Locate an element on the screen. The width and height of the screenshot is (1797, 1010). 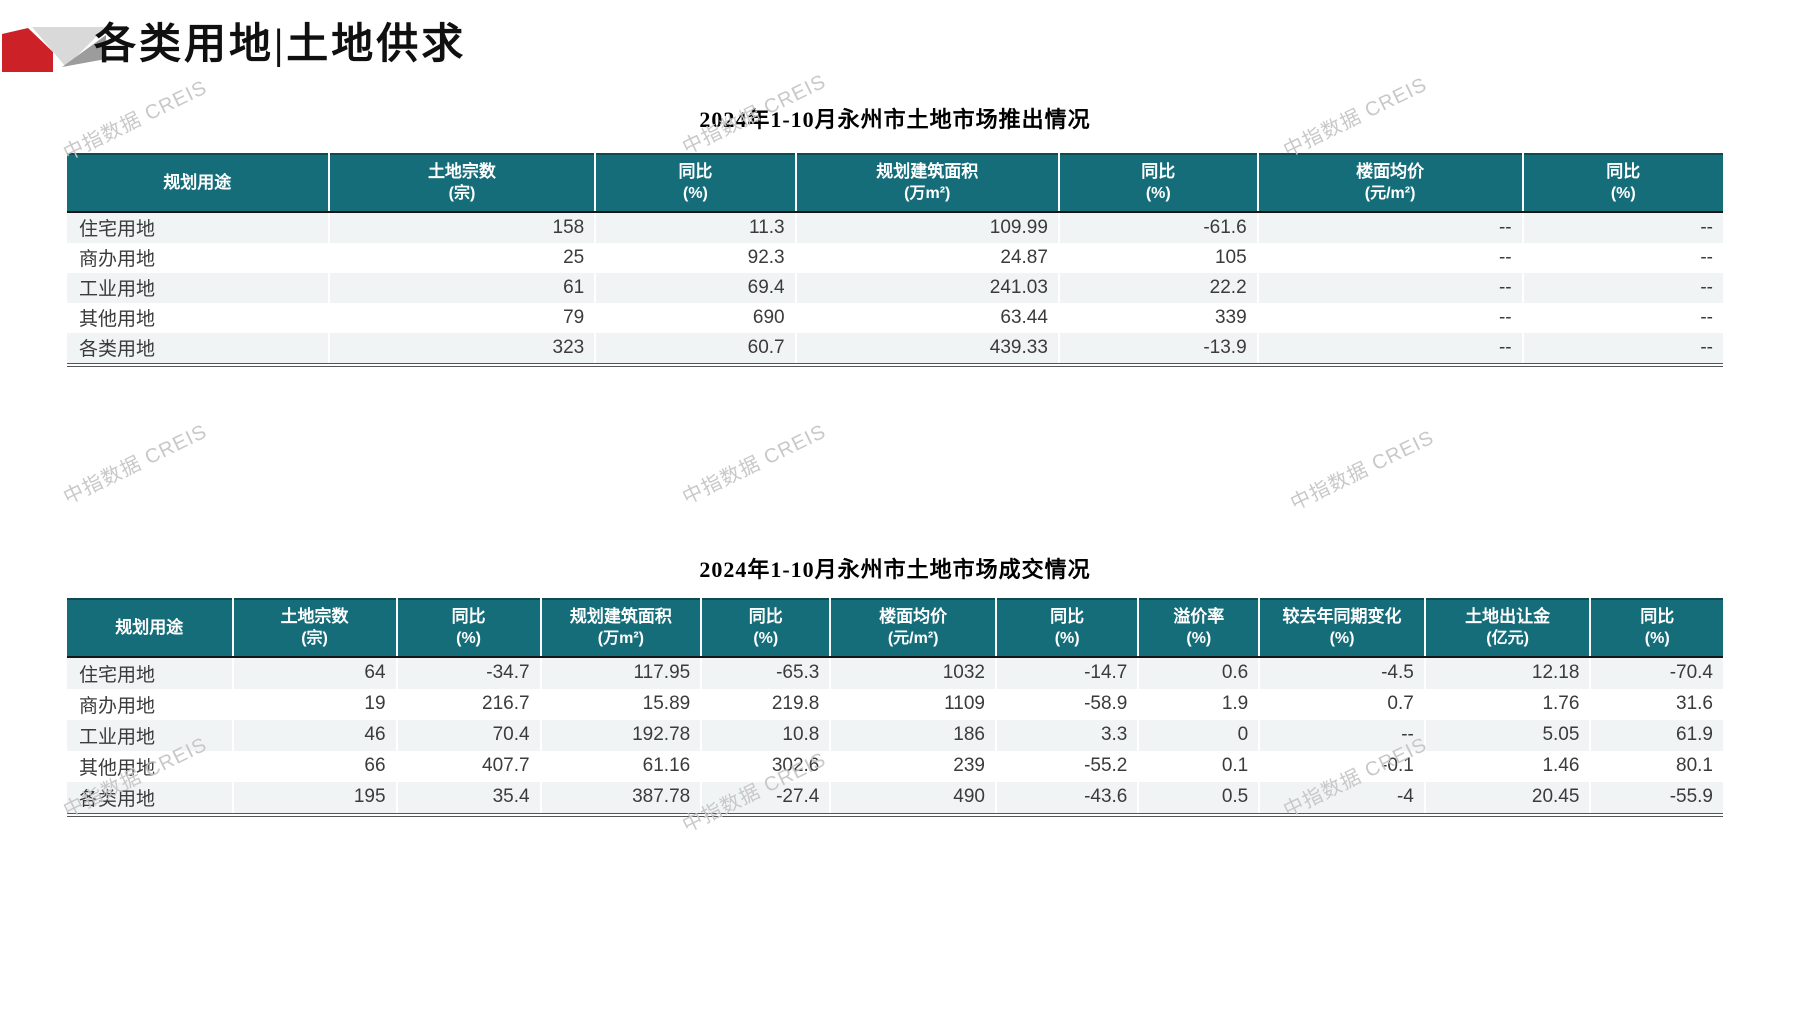
value-cell: -61.6 is located at coordinates (1158, 227).